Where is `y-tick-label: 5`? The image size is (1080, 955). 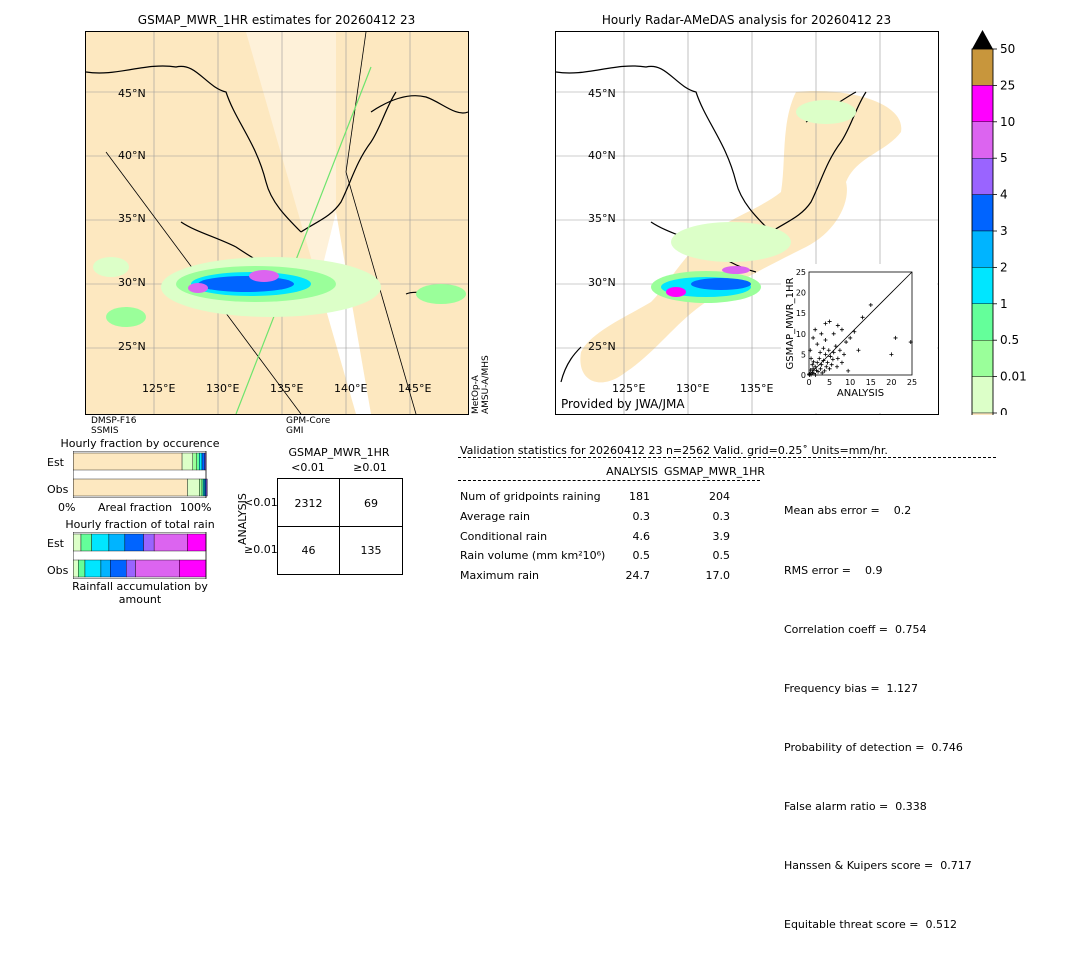
y-tick-label: 5 is located at coordinates (803, 354).